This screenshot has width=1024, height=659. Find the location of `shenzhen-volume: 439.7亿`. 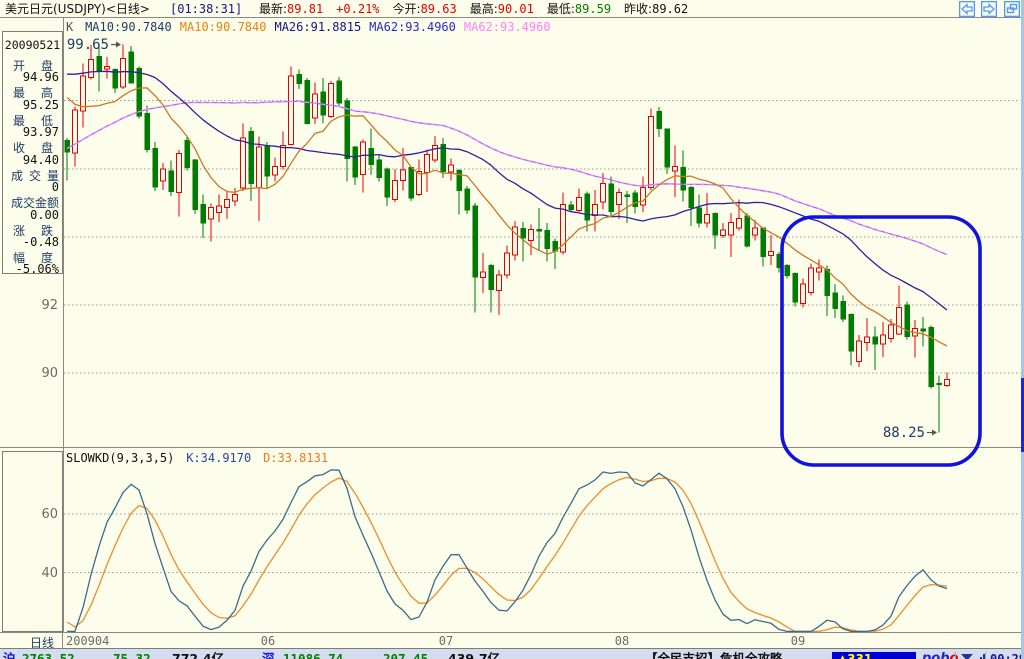

shenzhen-volume: 439.7亿 is located at coordinates (474, 654).